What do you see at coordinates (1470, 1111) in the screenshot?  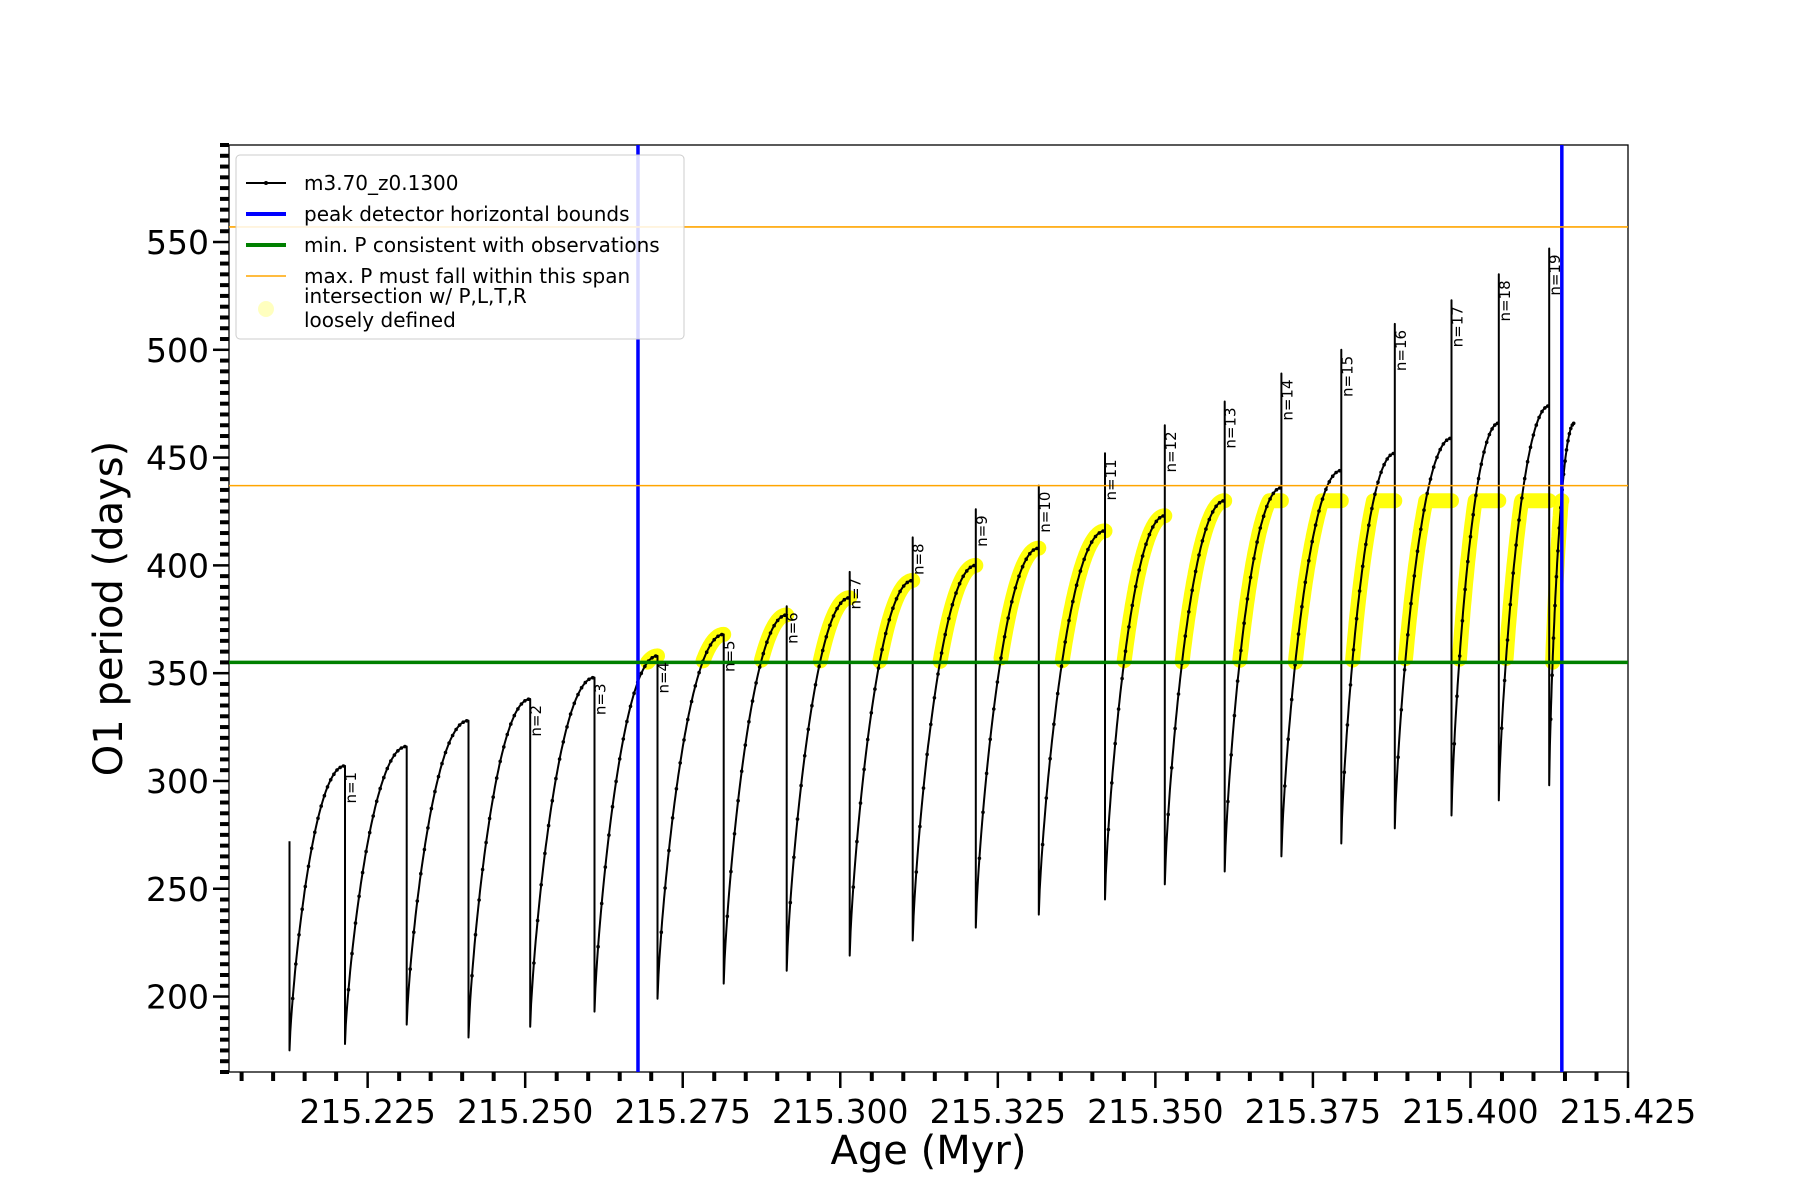 I see `x-tick-label: 215.400` at bounding box center [1470, 1111].